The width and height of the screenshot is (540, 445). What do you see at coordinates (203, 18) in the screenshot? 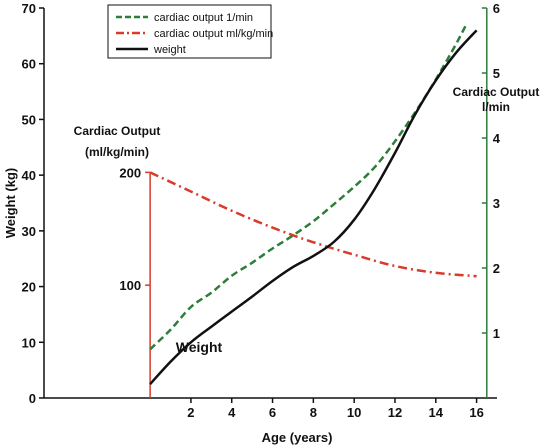
I see `legend-label-cardiac-output-lmin: cardiac output 1/min` at bounding box center [203, 18].